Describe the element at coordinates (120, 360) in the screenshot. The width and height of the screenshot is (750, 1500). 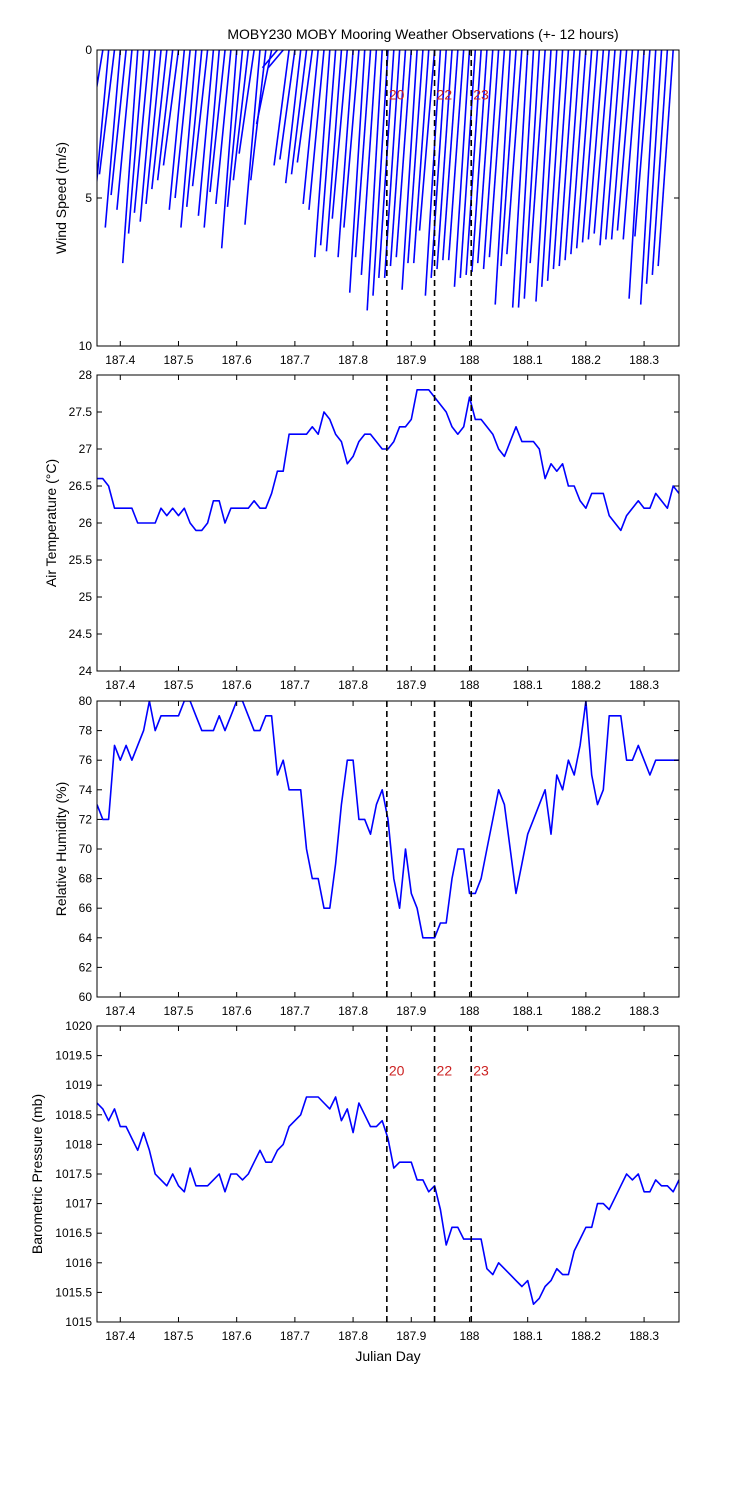
I see `x-tick-label: 187.4` at that location.